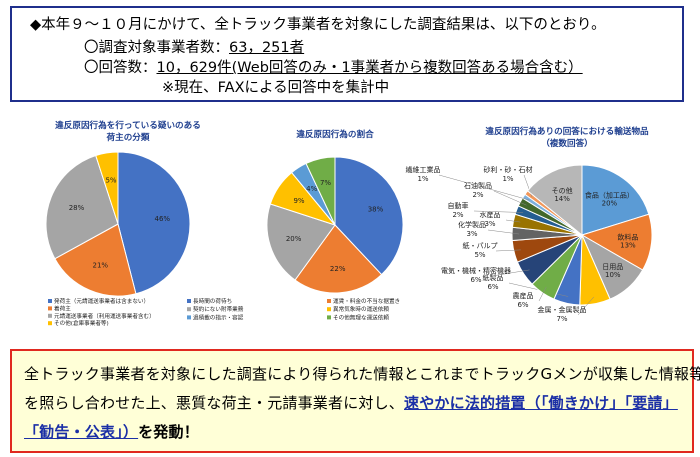 This screenshot has width=700, height=457. Describe the element at coordinates (489, 224) in the screenshot. I see `chart3-percent-label-10: 3%` at that location.